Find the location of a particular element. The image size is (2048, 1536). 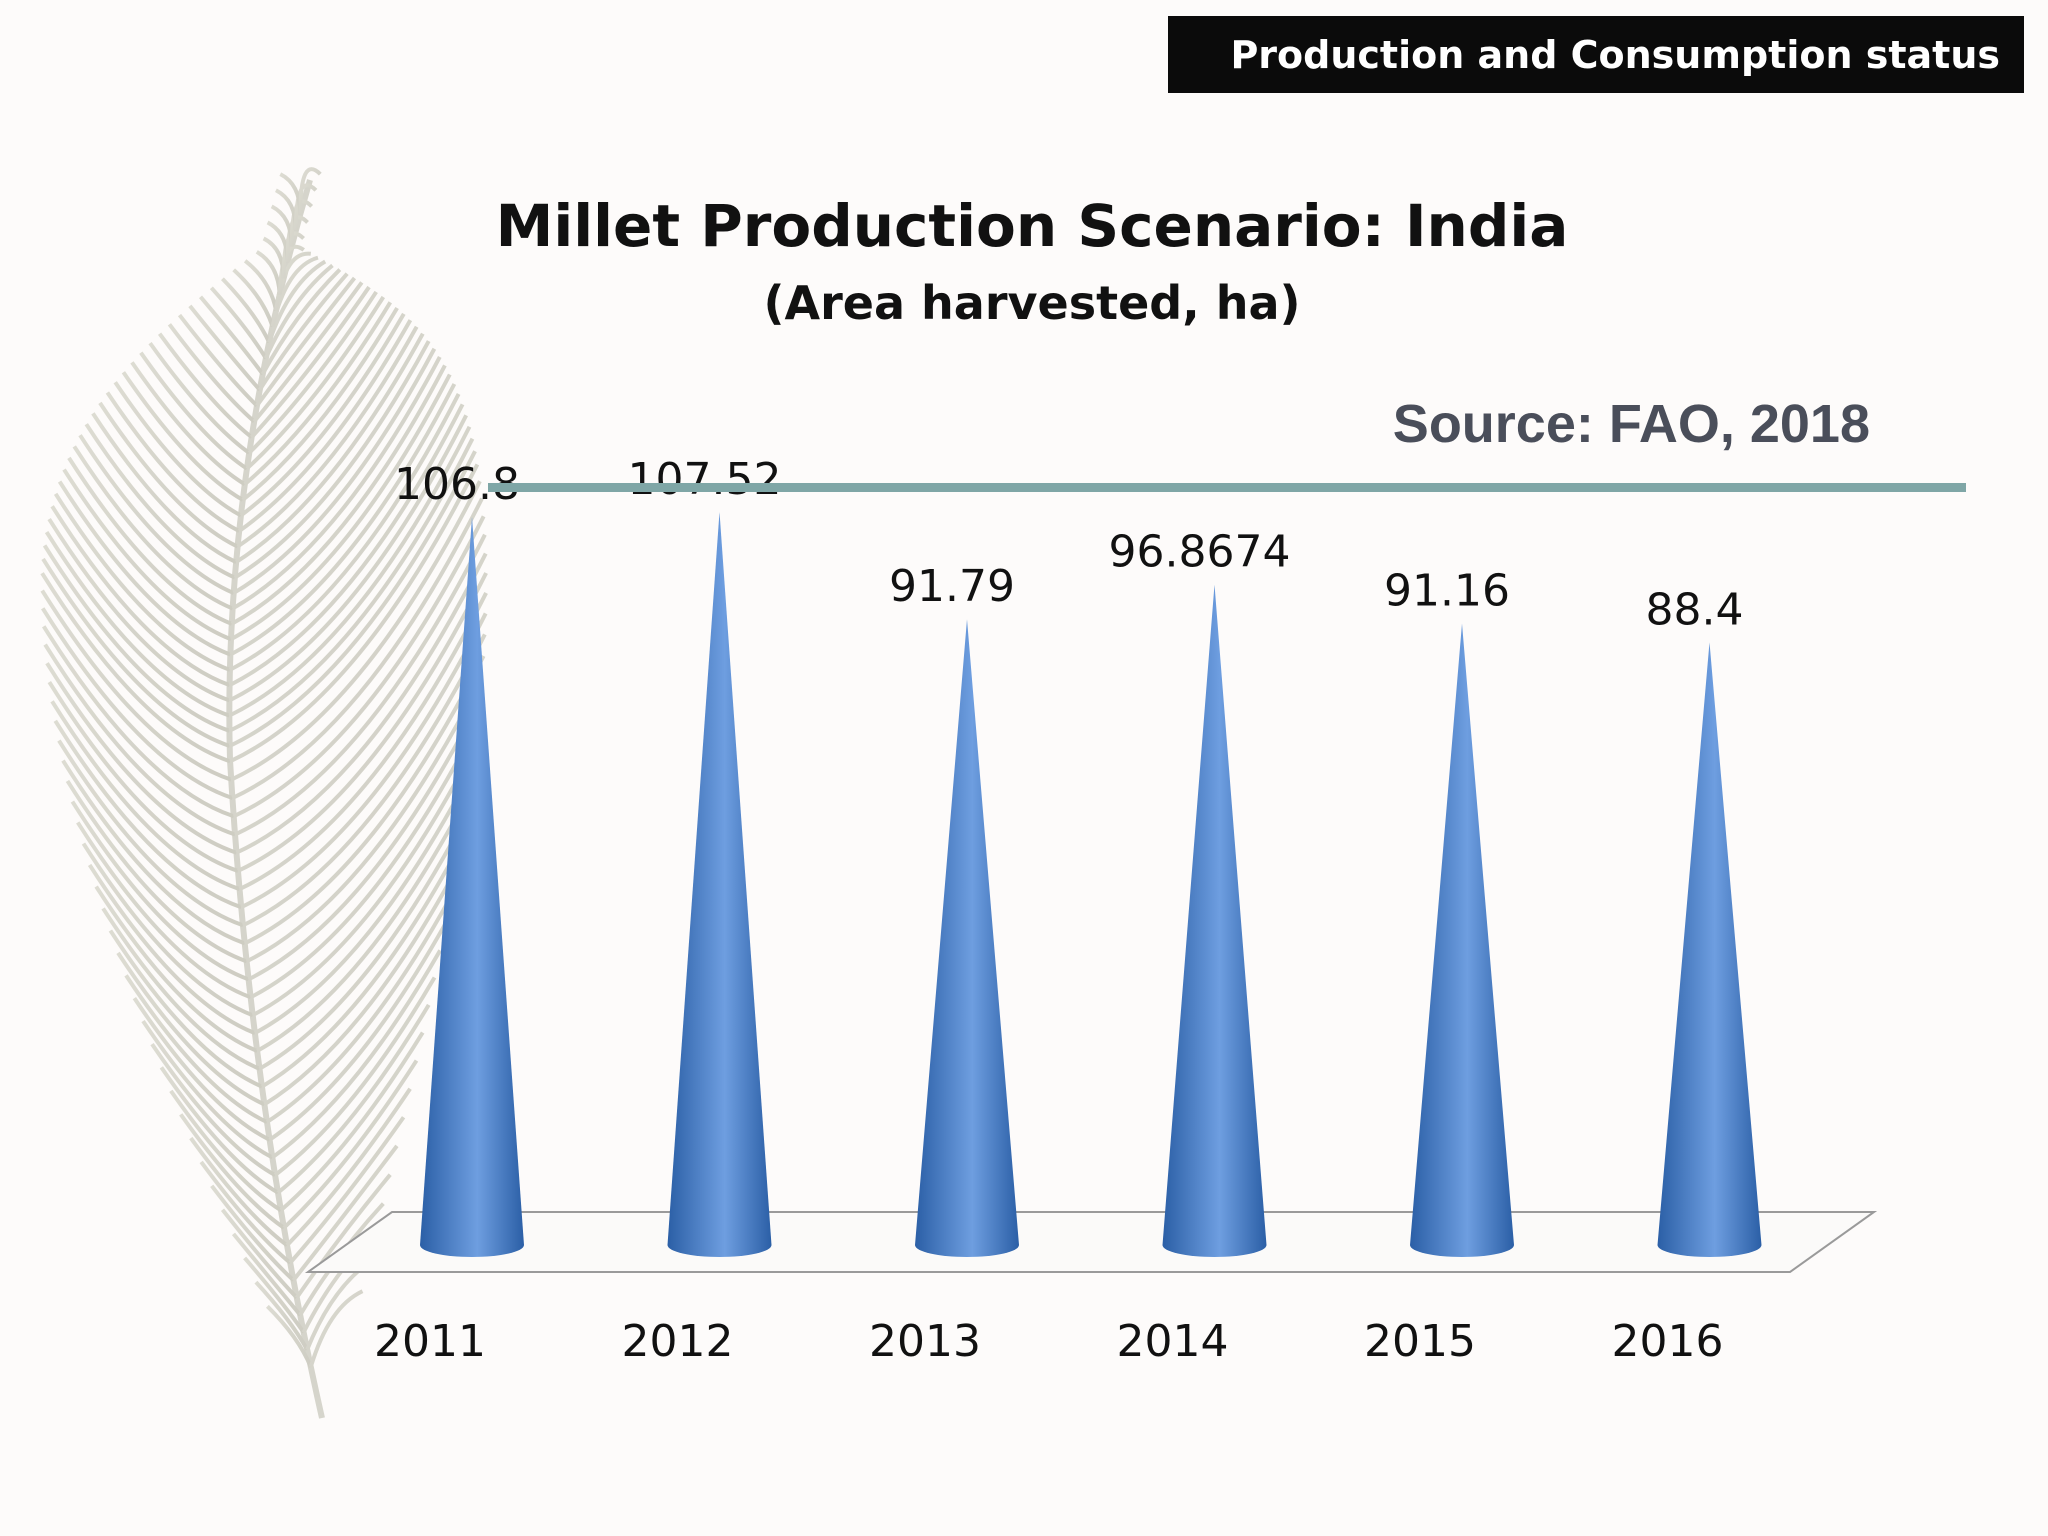

header-title: Production and Consumption status is located at coordinates (1615, 54).